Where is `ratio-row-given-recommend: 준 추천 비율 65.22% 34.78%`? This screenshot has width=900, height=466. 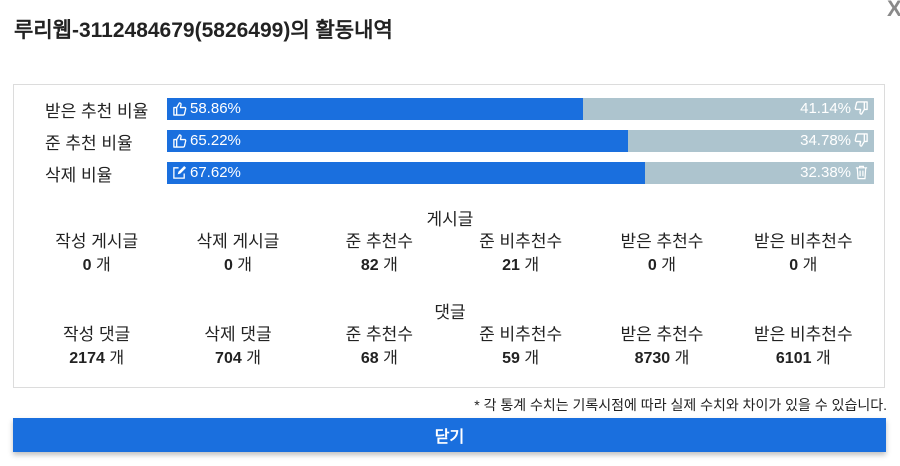
ratio-row-given-recommend: 준 추천 비율 65.22% 34.78% is located at coordinates (450, 141).